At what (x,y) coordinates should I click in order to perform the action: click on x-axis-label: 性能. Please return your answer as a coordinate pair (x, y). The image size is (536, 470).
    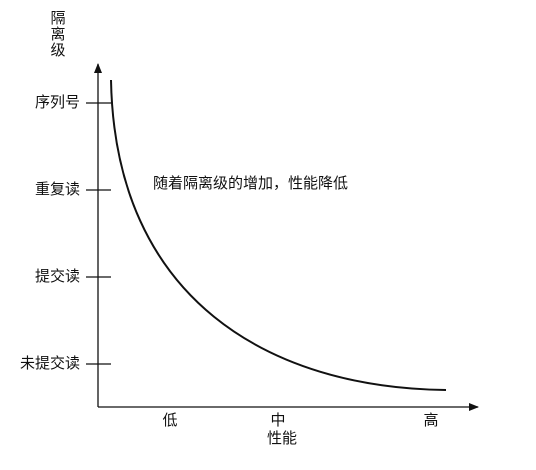
    Looking at the image, I should click on (282, 438).